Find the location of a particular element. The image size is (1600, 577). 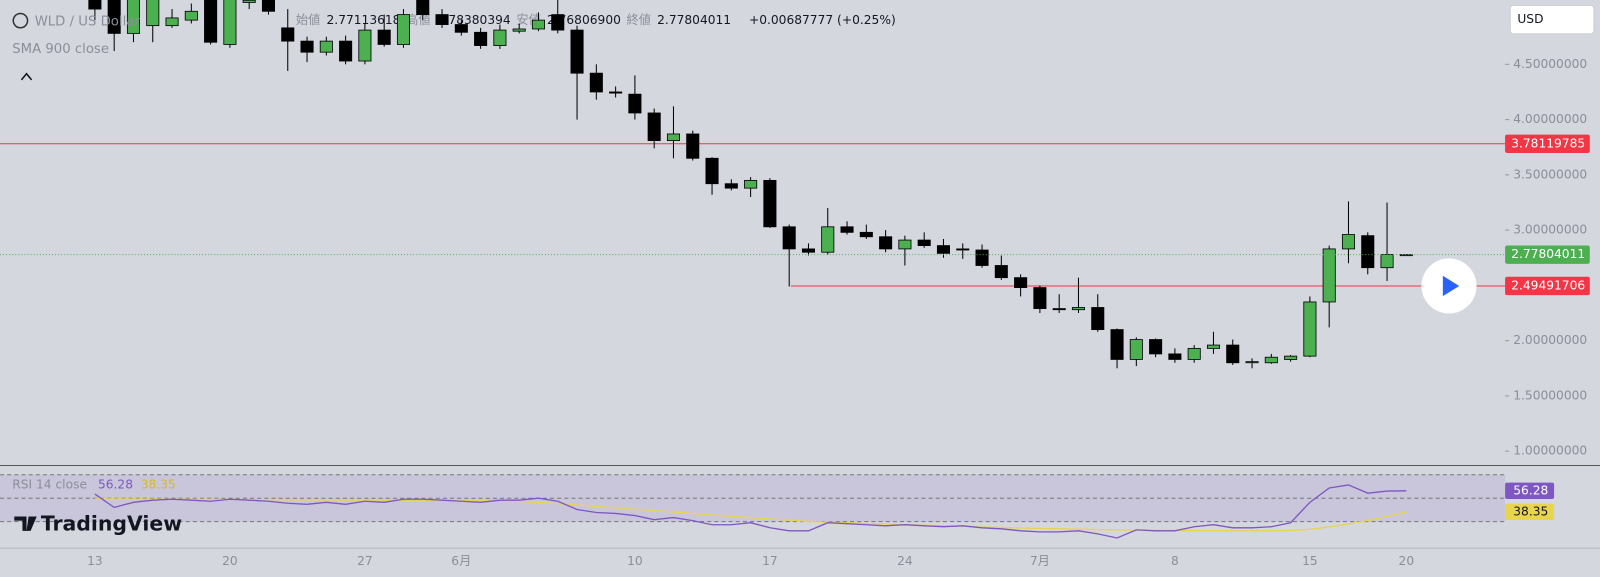

x-tick-label: 15 is located at coordinates (1310, 561).